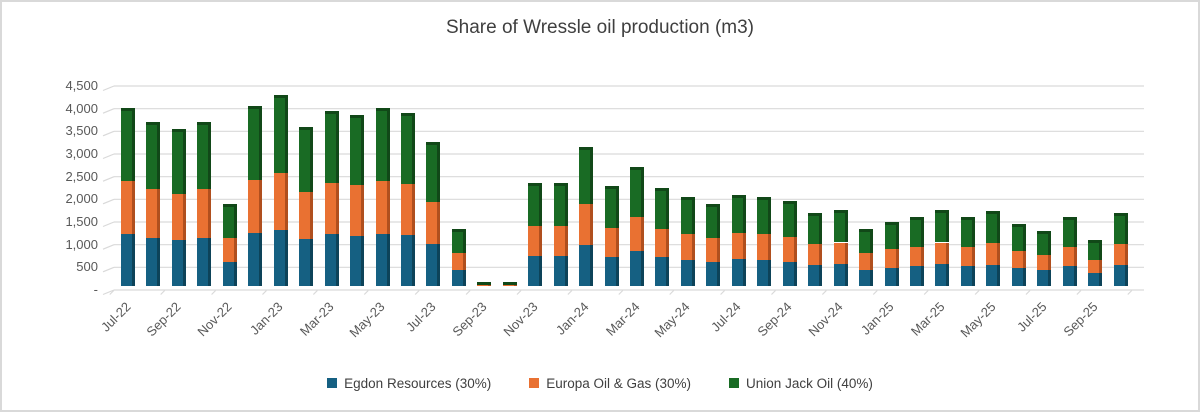 This screenshot has height=414, width=1200. Describe the element at coordinates (610, 383) in the screenshot. I see `legend-item-europa: Europa Oil & Gas (30%)` at that location.